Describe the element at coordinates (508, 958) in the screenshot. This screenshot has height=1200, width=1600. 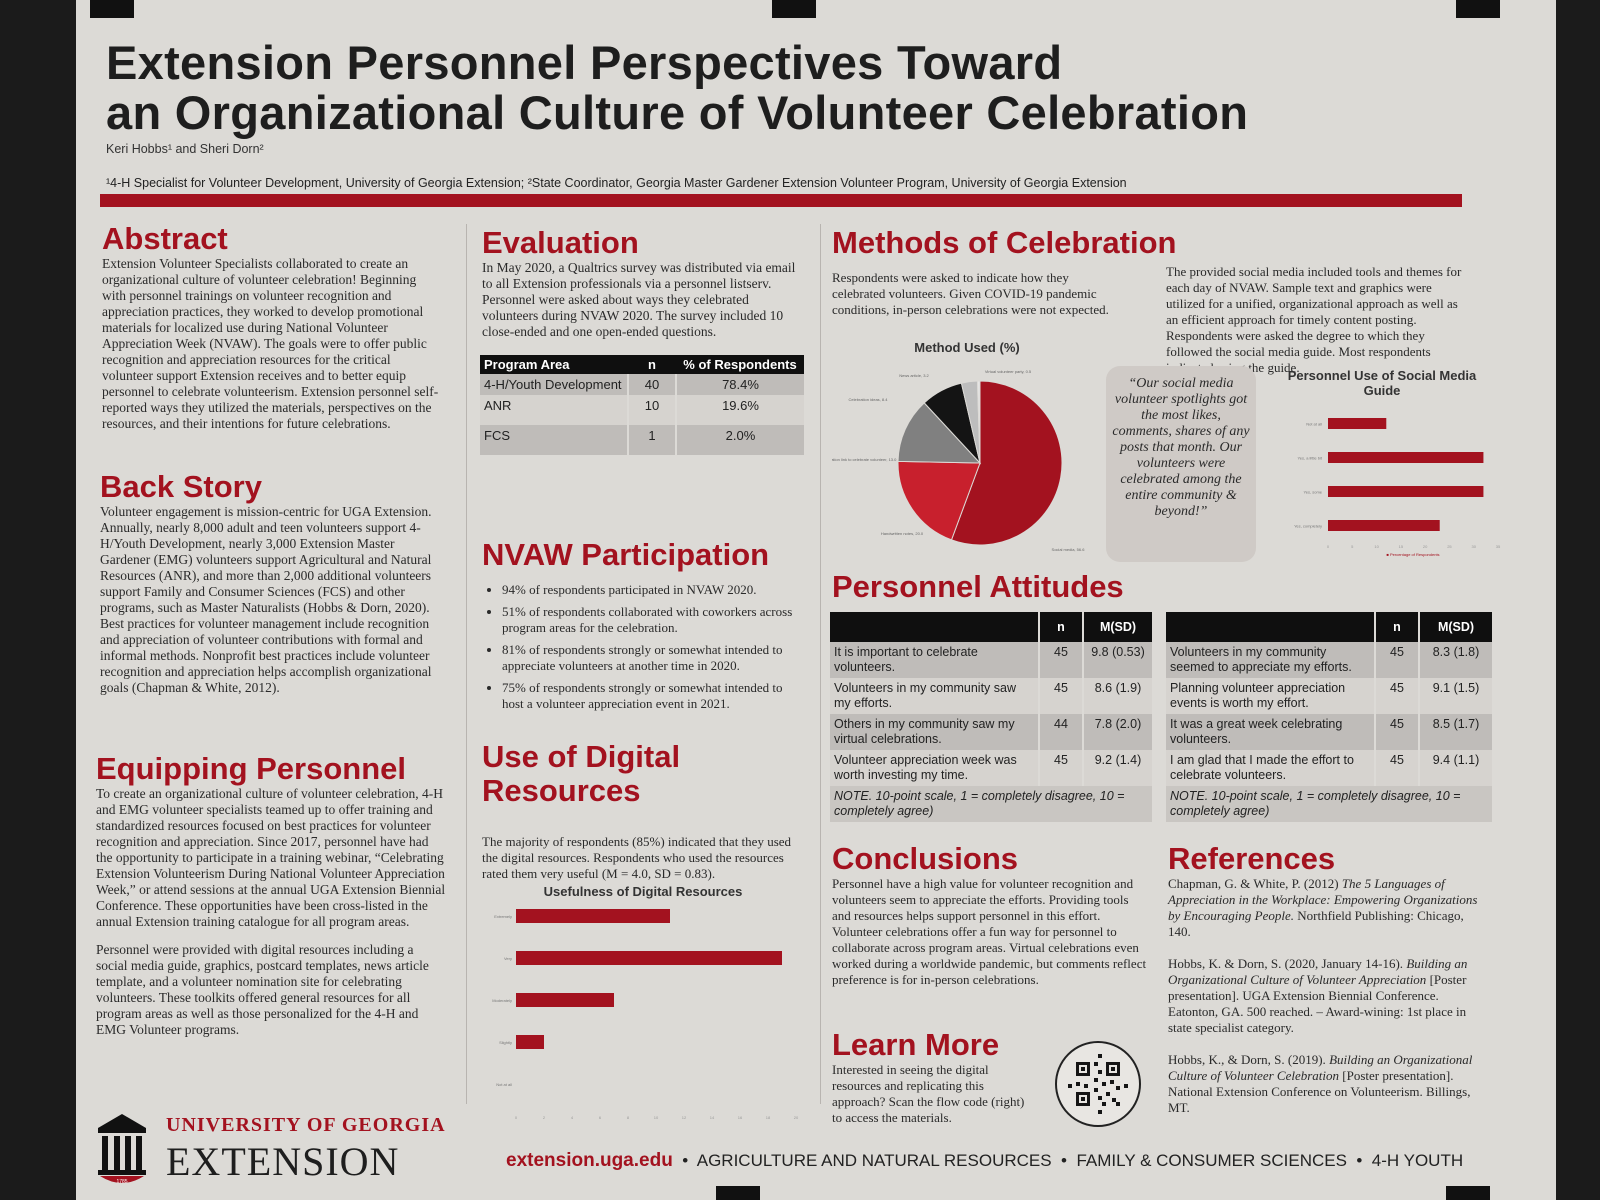
I see `bar-category-label: Very` at that location.